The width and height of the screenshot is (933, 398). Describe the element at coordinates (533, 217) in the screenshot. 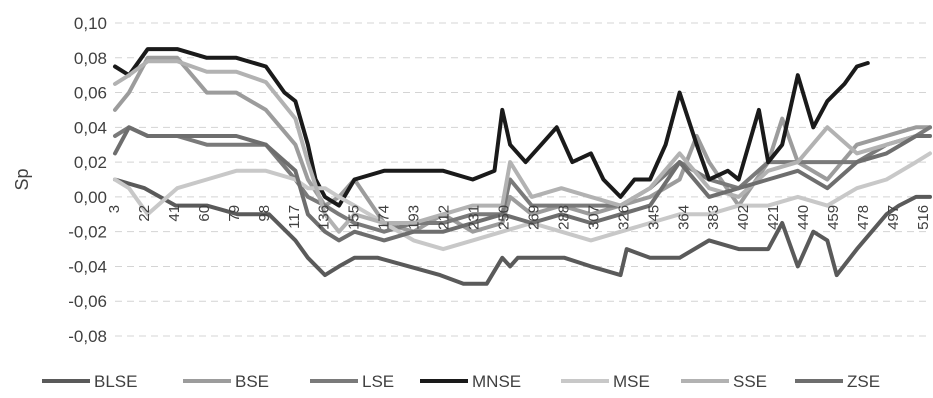

I see `x-tick-label: 269` at that location.